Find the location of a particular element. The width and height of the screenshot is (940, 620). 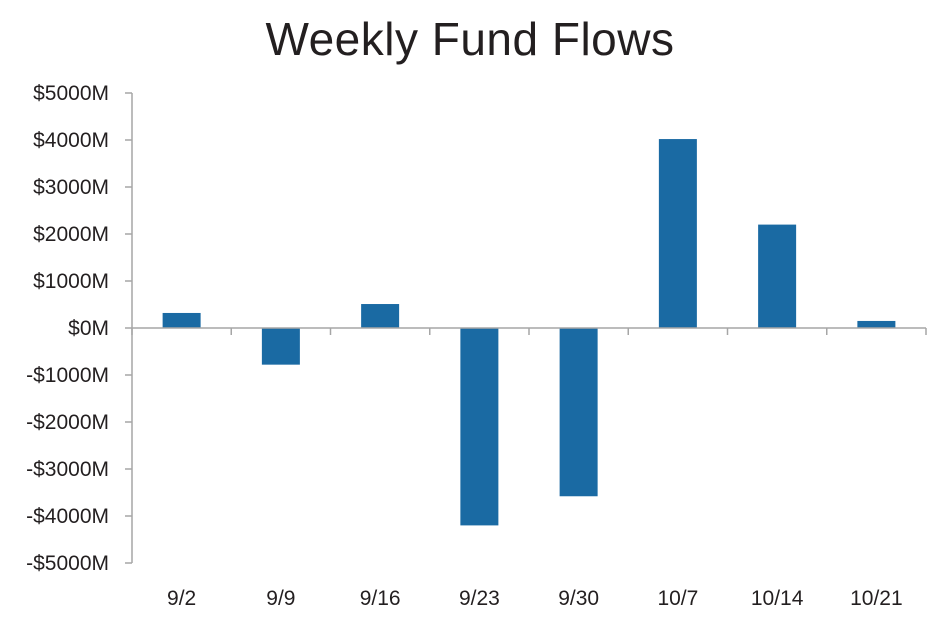

x-tick-label: 10/21 is located at coordinates (876, 598).